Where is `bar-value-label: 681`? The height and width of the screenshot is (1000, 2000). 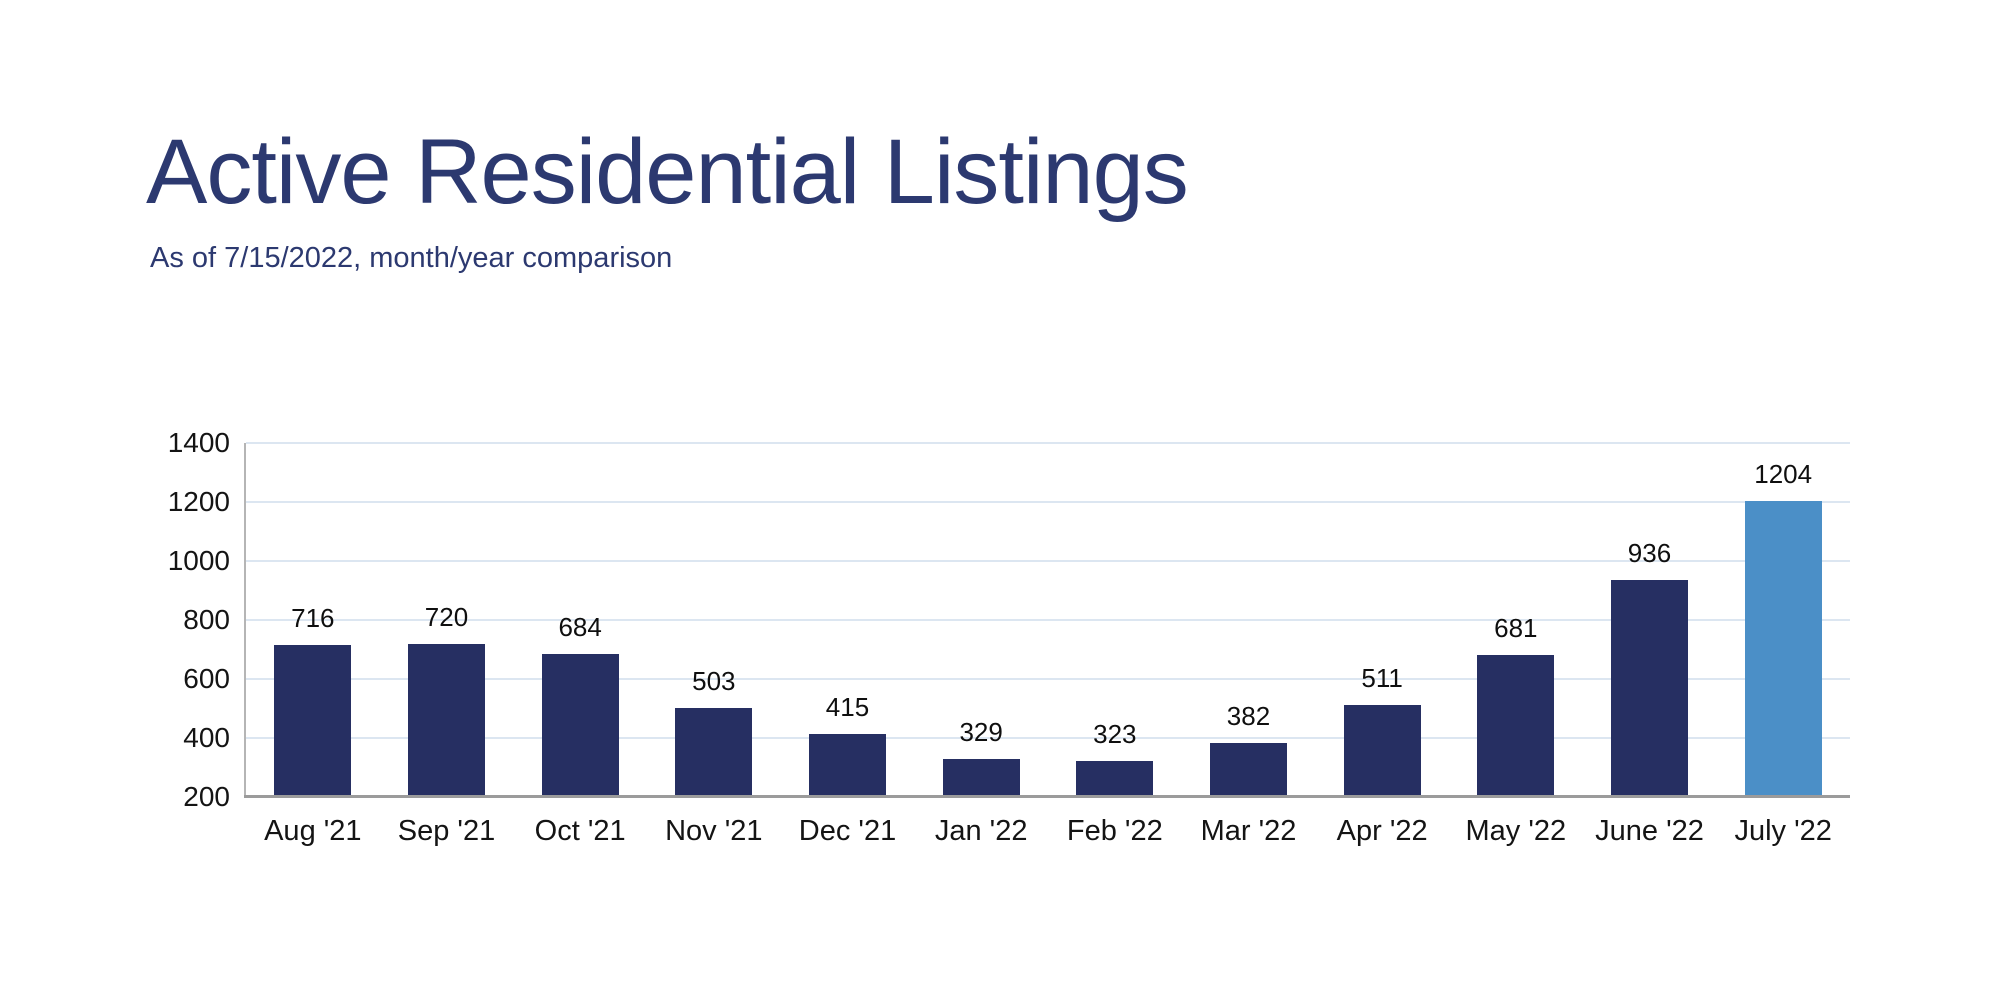
bar-value-label: 681 is located at coordinates (1516, 628).